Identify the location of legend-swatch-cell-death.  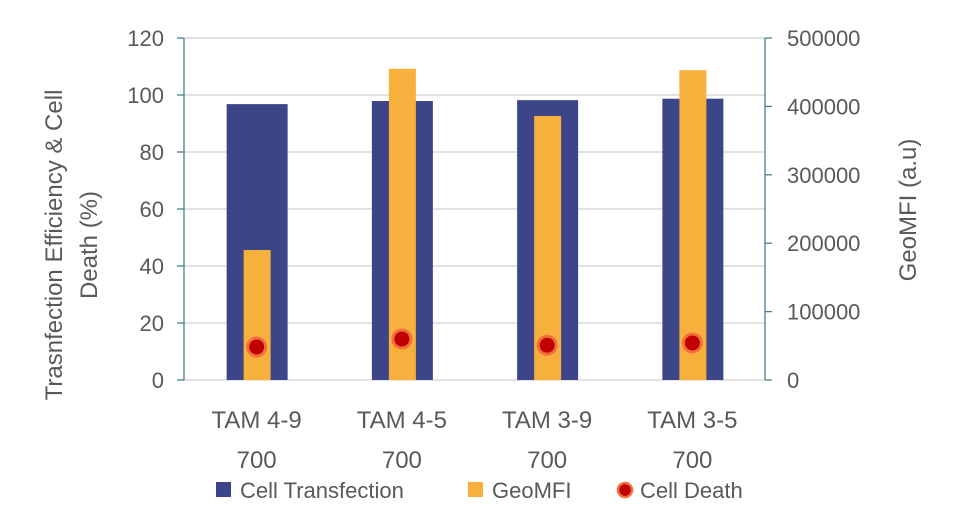
(625, 490).